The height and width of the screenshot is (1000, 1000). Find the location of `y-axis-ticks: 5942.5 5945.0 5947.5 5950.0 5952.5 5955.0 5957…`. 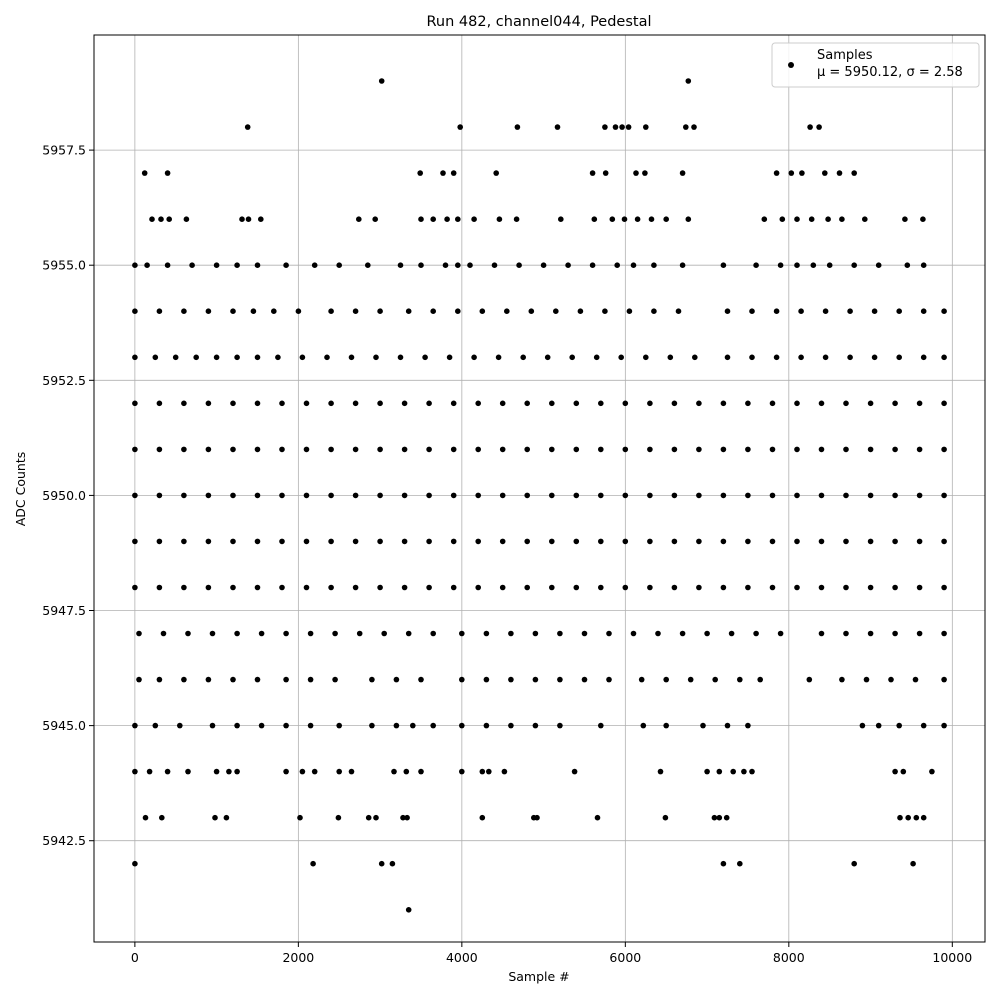

y-axis-ticks: 5942.5 5945.0 5947.5 5950.0 5952.5 5955.0 5957… is located at coordinates (68, 495).